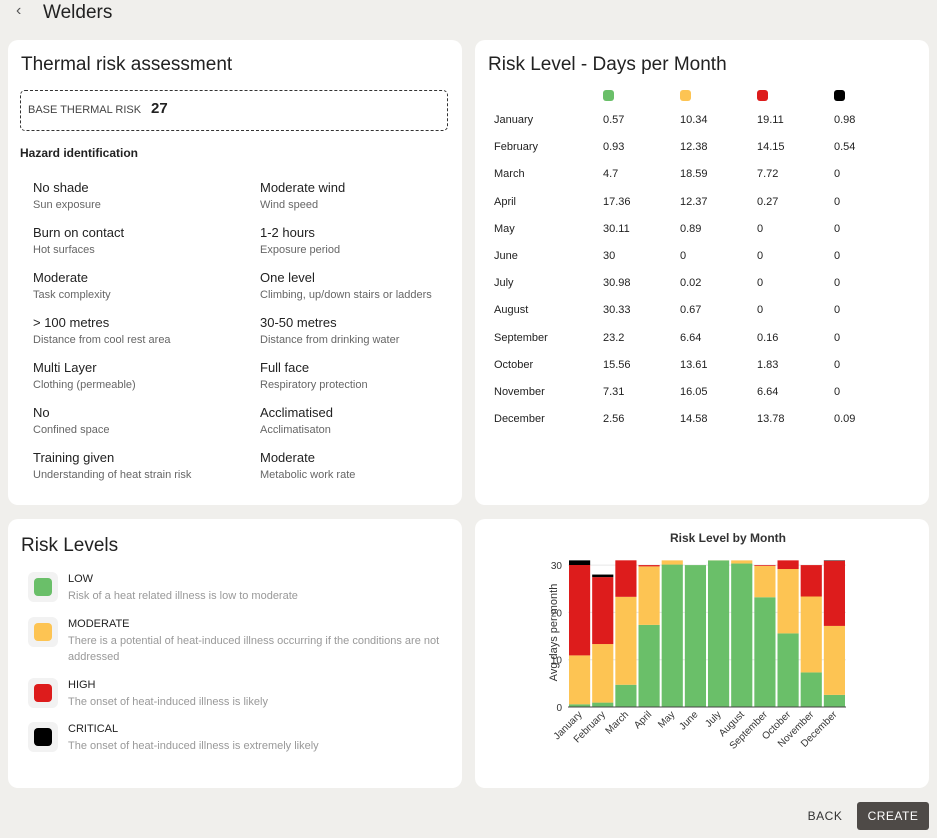 The height and width of the screenshot is (838, 937). What do you see at coordinates (614, 147) in the screenshot?
I see `table-cell: 0.93` at bounding box center [614, 147].